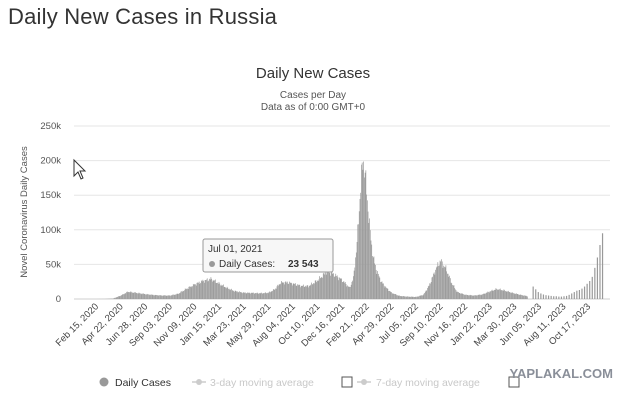 The width and height of the screenshot is (640, 403). Describe the element at coordinates (50, 126) in the screenshot. I see `y-tick-label: 250k` at that location.